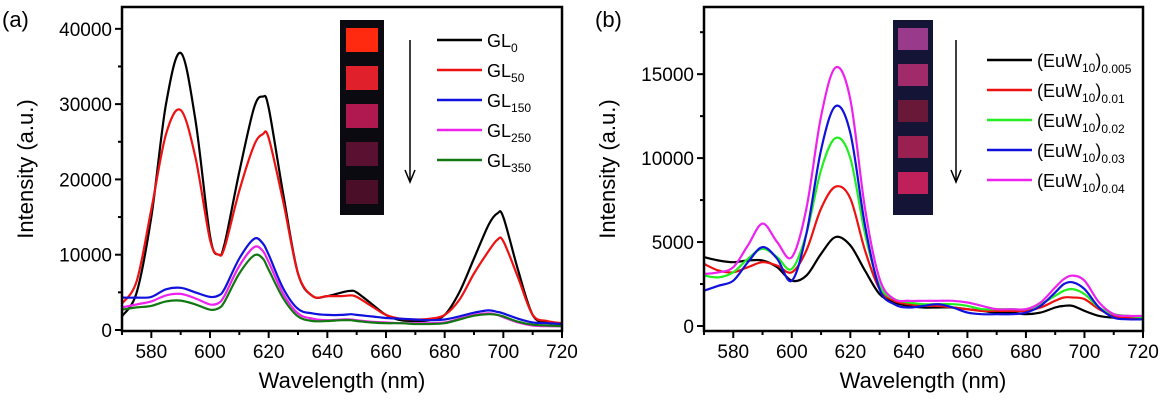 The image size is (1169, 401). What do you see at coordinates (509, 103) in the screenshot?
I see `legend-label: GL150` at bounding box center [509, 103].